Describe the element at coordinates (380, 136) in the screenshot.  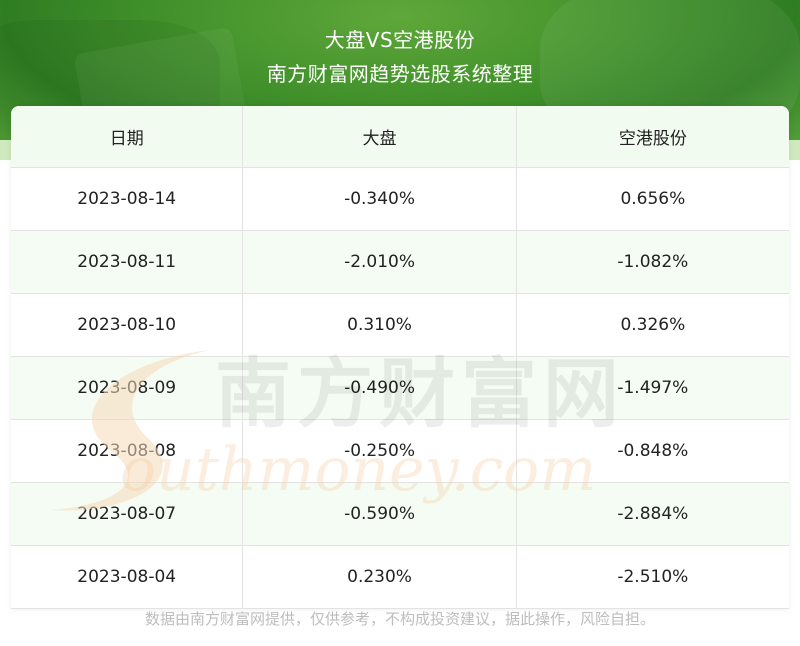
I see `column-header-market: 大盘` at that location.